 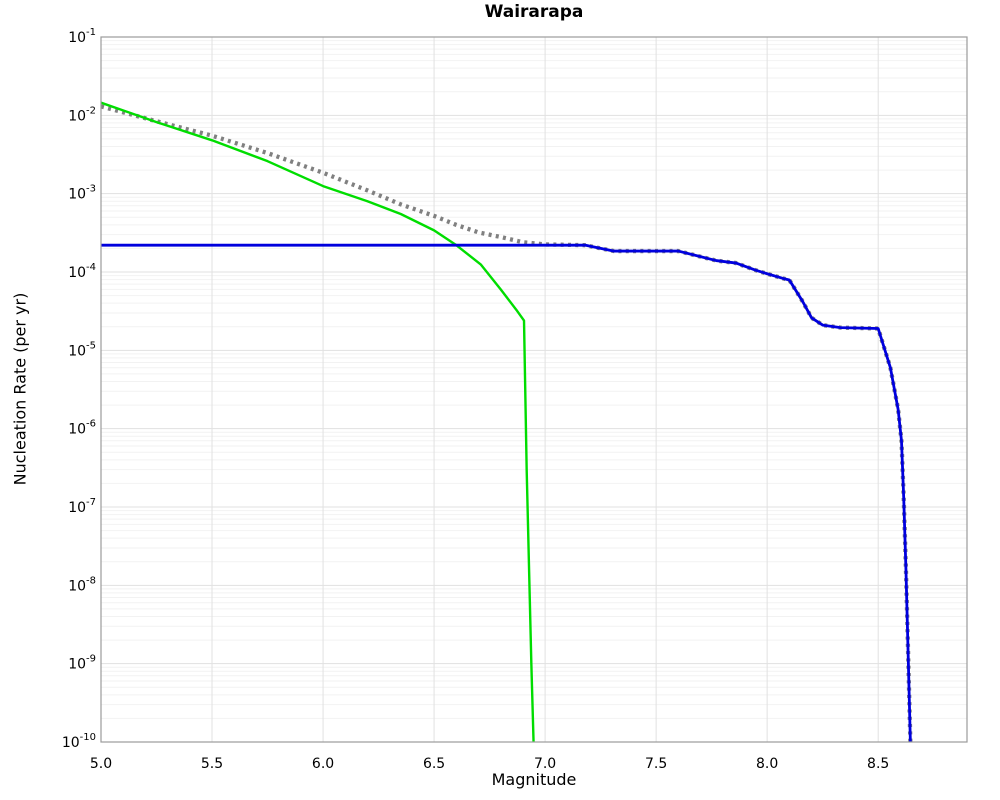 What do you see at coordinates (534, 779) in the screenshot?
I see `x-axis-label: Magnitude` at bounding box center [534, 779].